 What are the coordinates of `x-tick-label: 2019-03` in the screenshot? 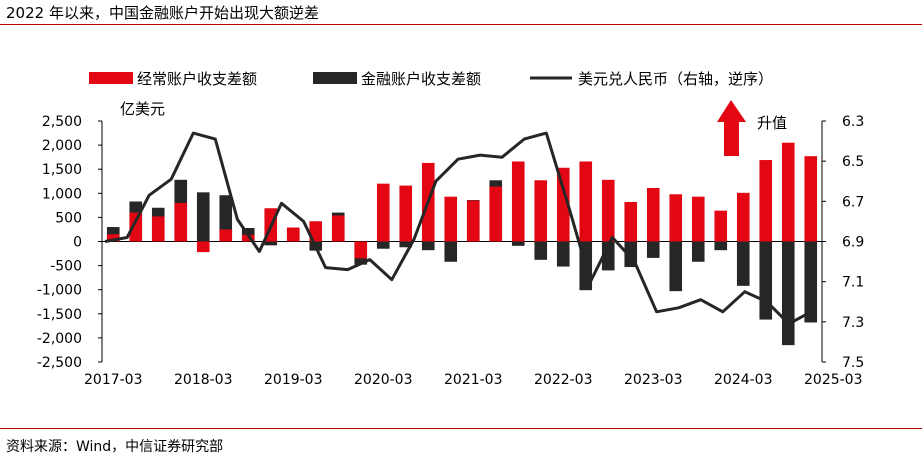 It's located at (293, 380).